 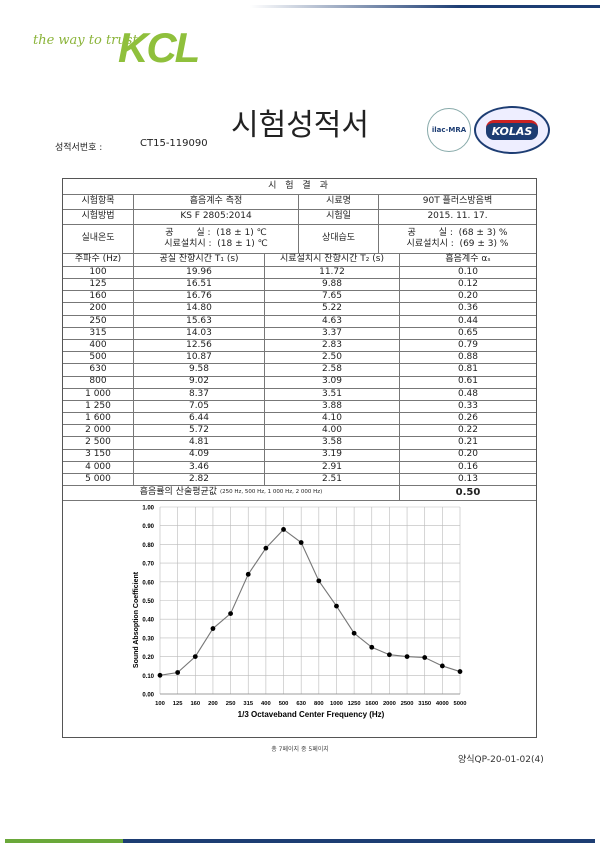 I want to click on top-accent-bar, so click(x=425, y=6).